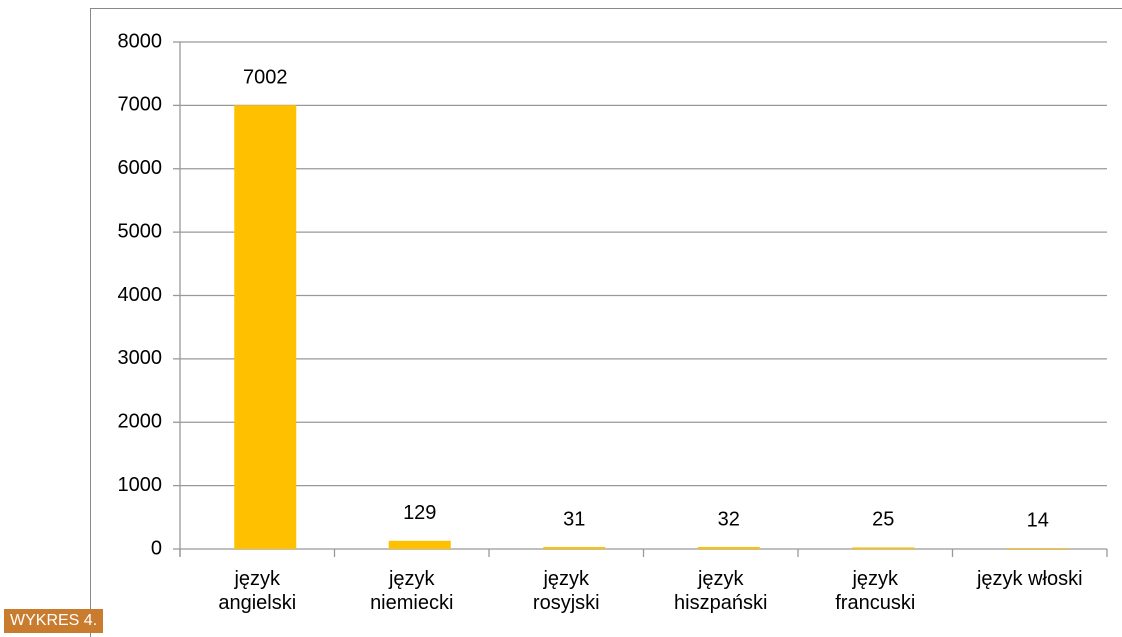  What do you see at coordinates (140, 41) in the screenshot?
I see `y-tick-label: 8000` at bounding box center [140, 41].